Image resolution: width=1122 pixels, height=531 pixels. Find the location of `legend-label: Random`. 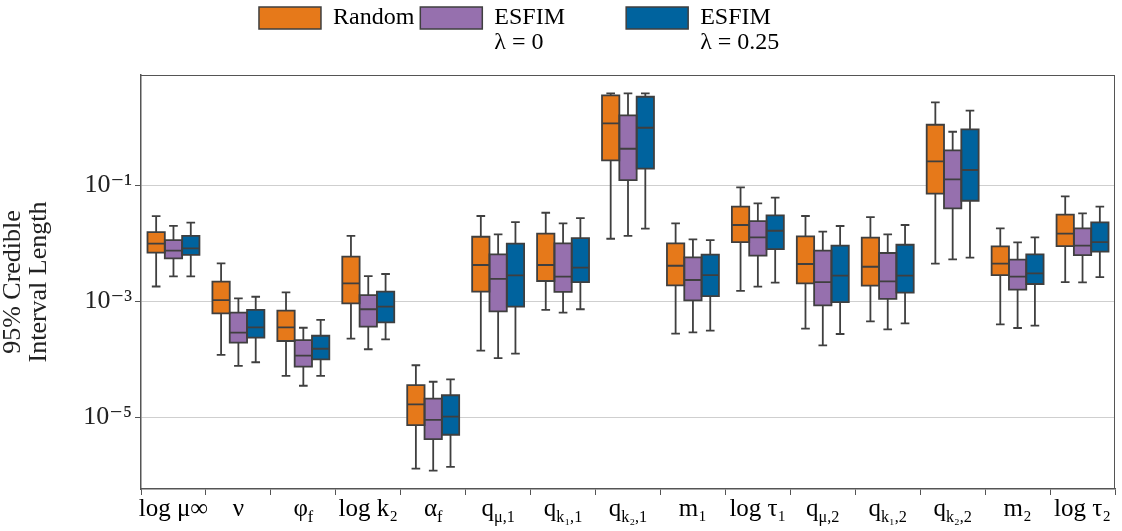

legend-label: Random is located at coordinates (373, 16).